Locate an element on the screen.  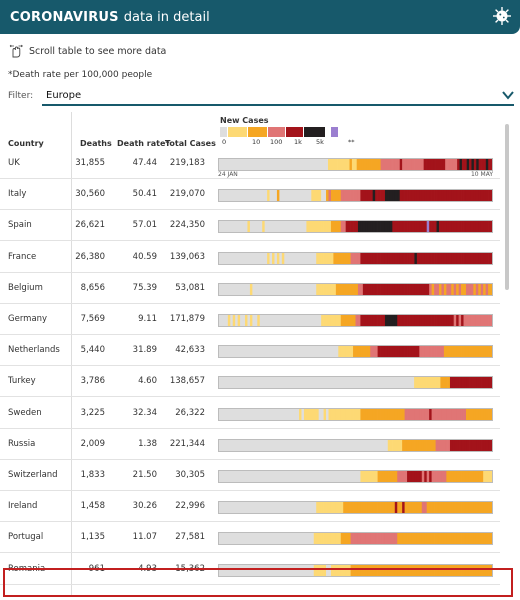
timeline-end-date: 10 MAY is located at coordinates (481, 174).